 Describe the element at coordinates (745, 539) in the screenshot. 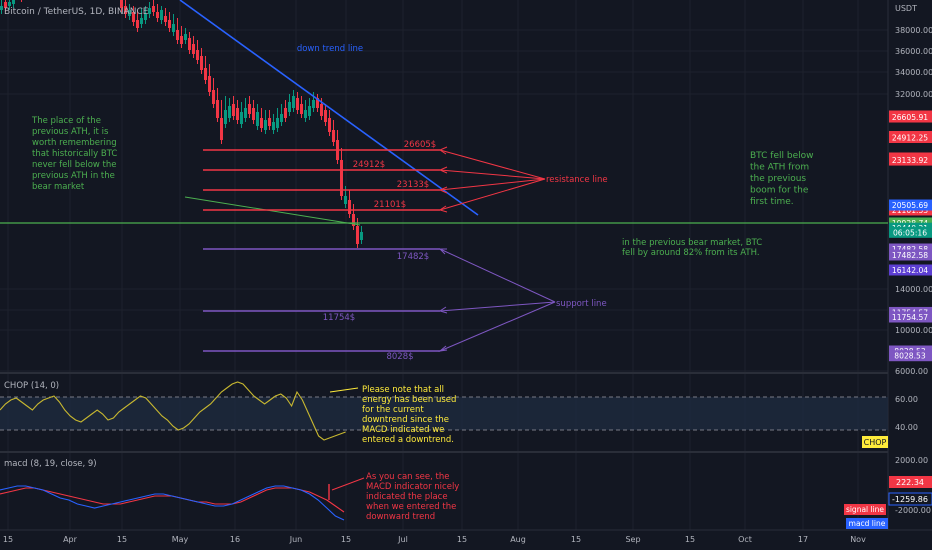

I see `time-axis-label: Oct` at that location.